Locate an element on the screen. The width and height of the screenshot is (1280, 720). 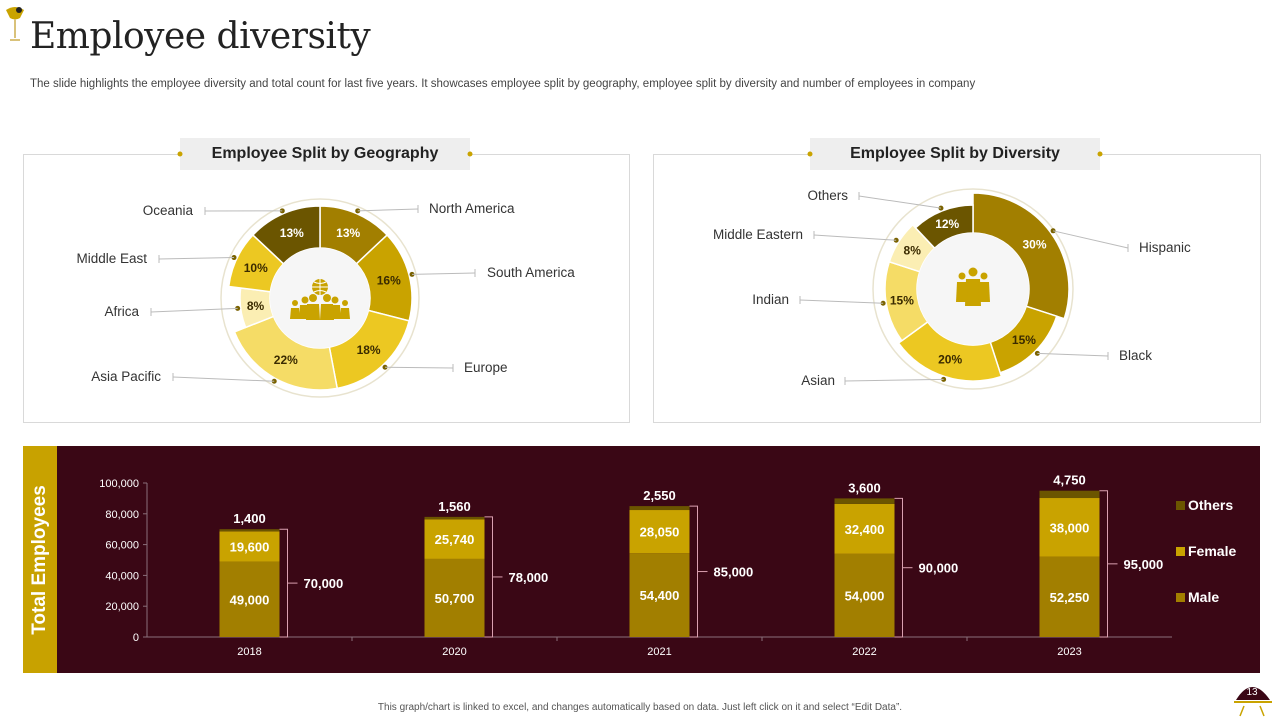
total-label: 90,000 is located at coordinates (939, 568).